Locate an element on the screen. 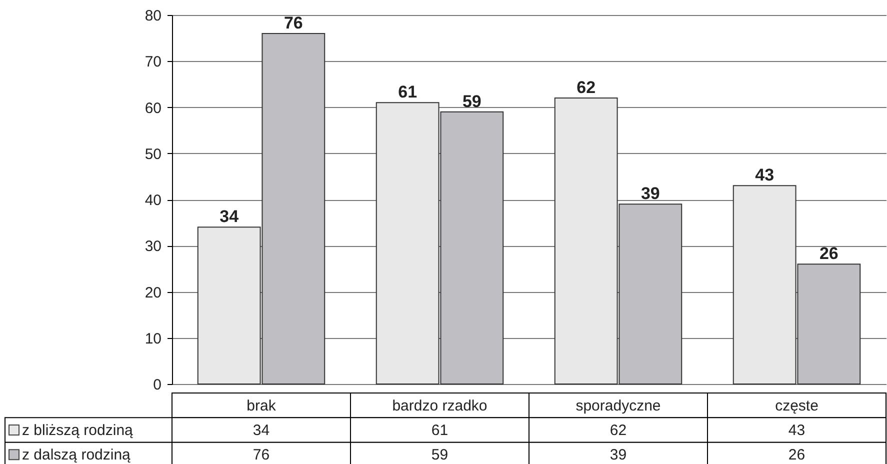 The height and width of the screenshot is (464, 887). y-tick-label: 60 is located at coordinates (153, 108).